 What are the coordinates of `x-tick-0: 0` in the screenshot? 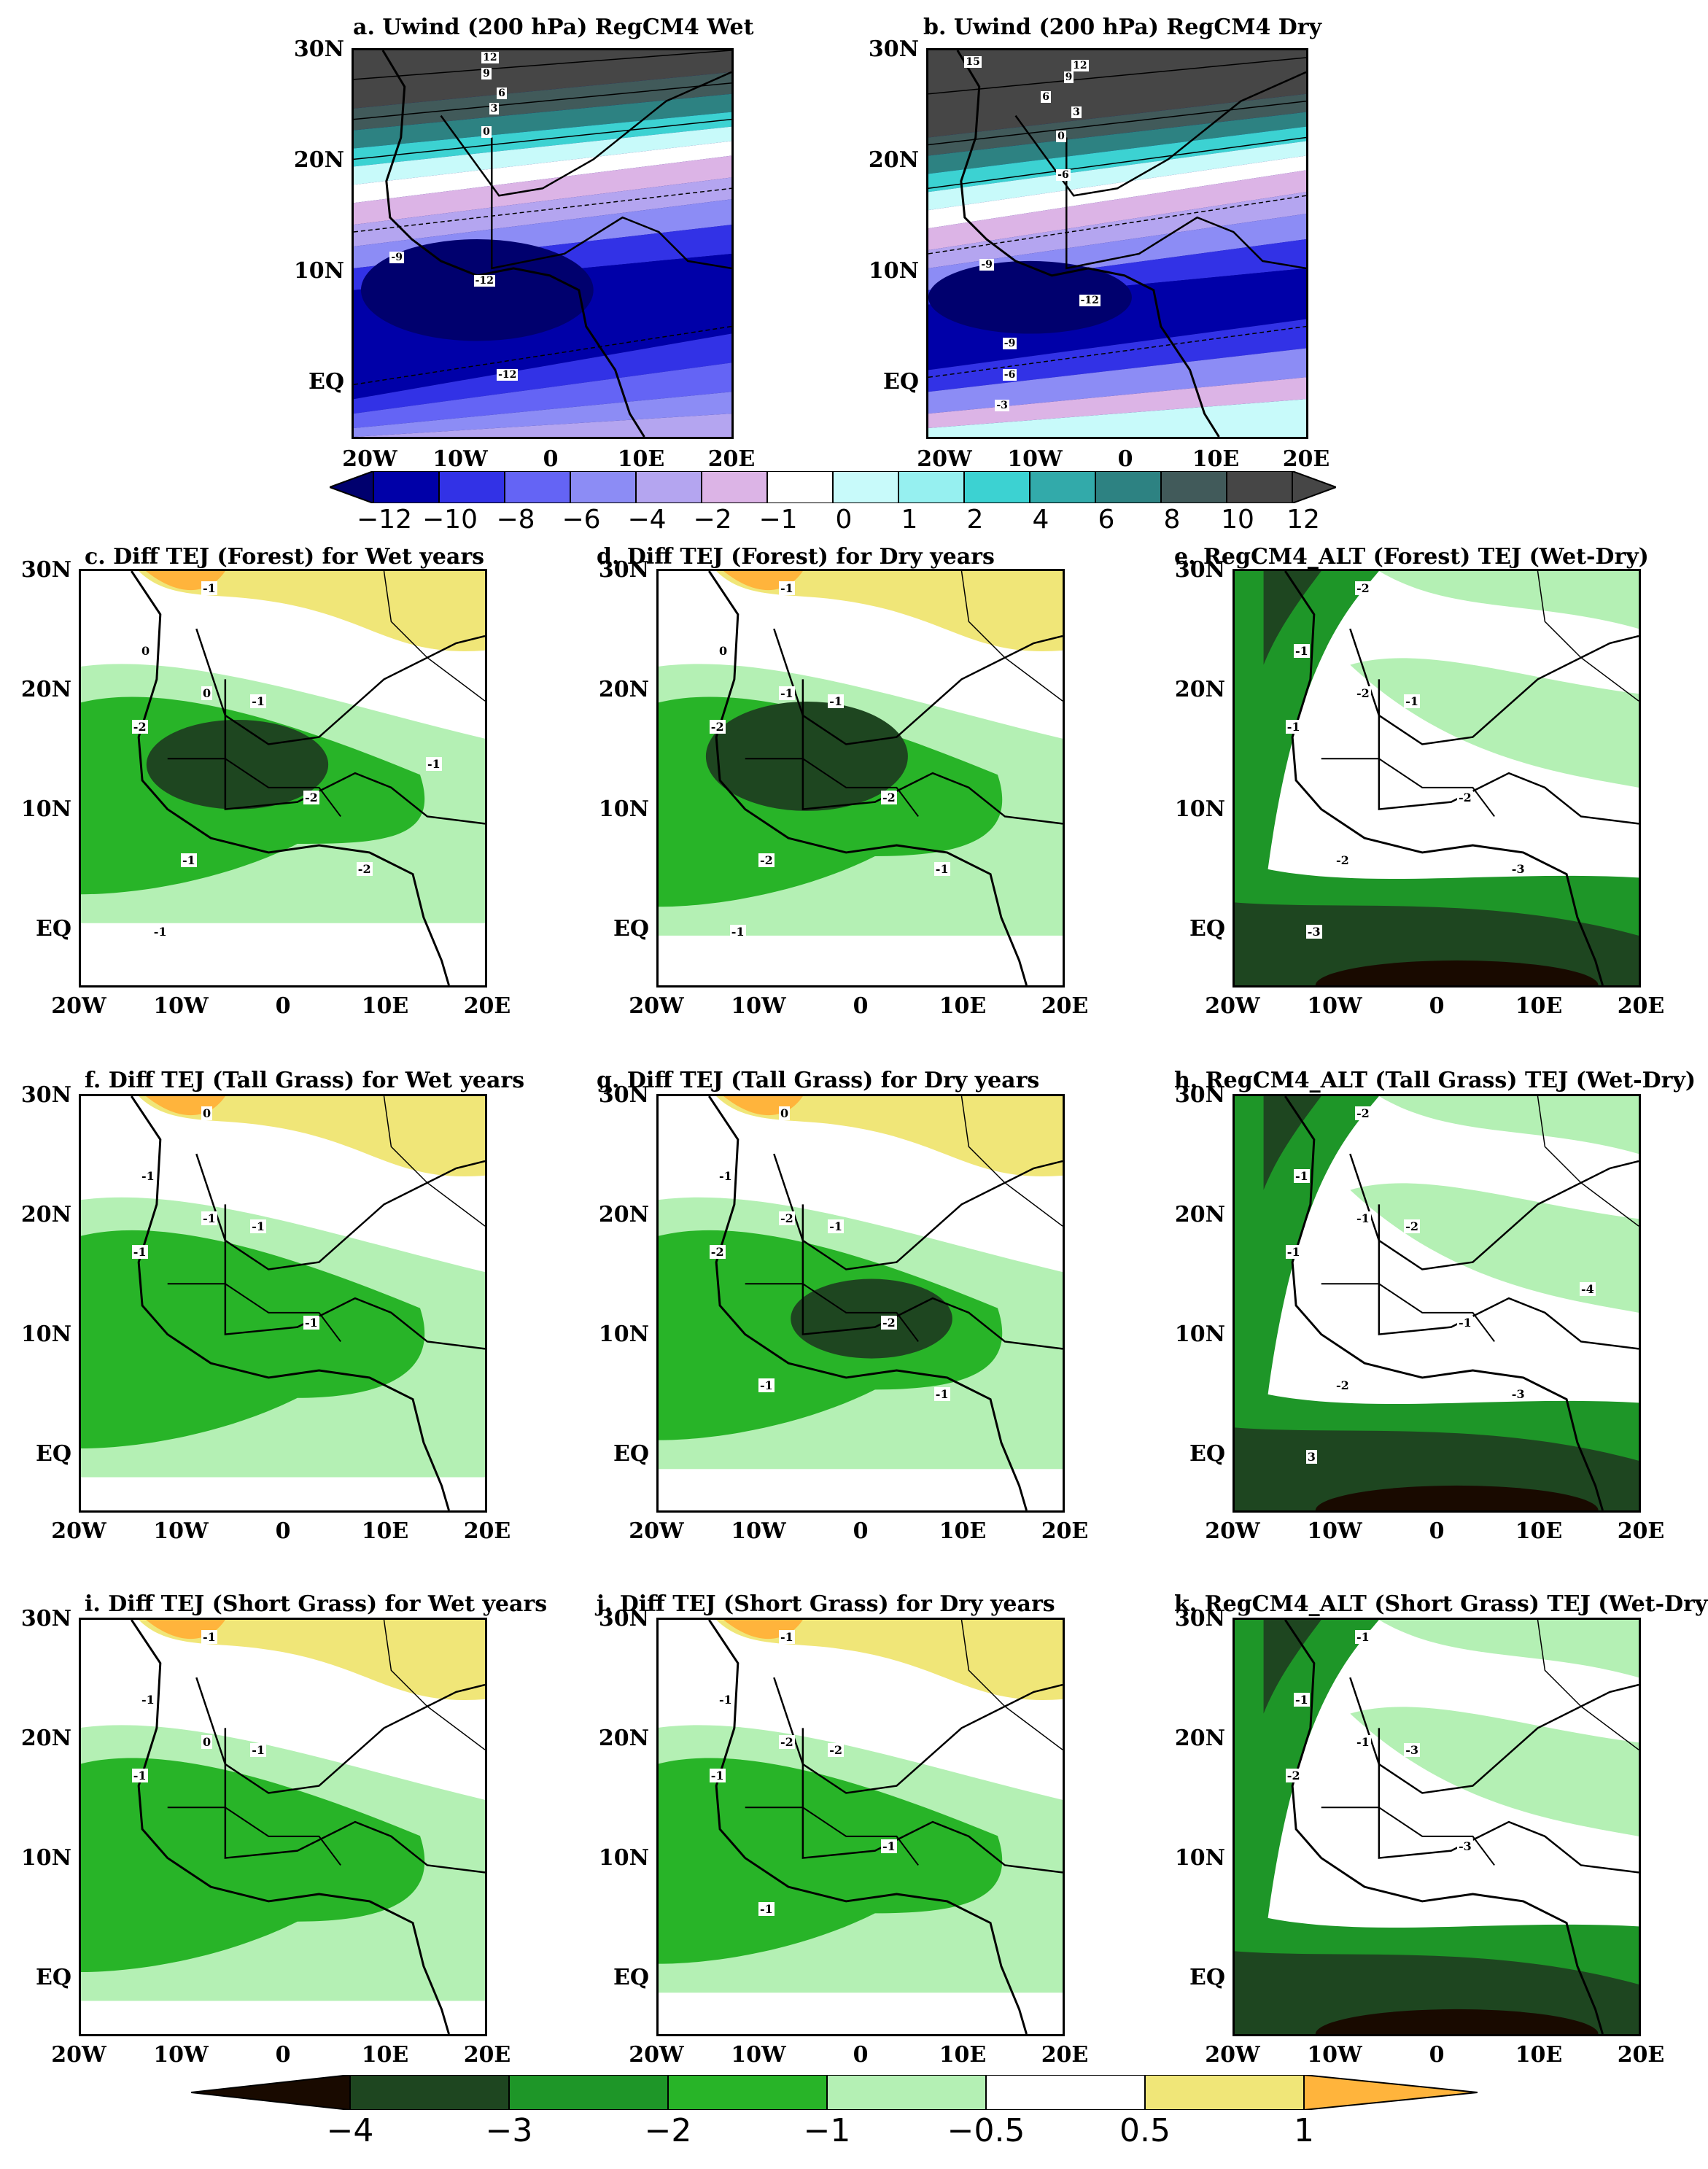 It's located at (1125, 459).